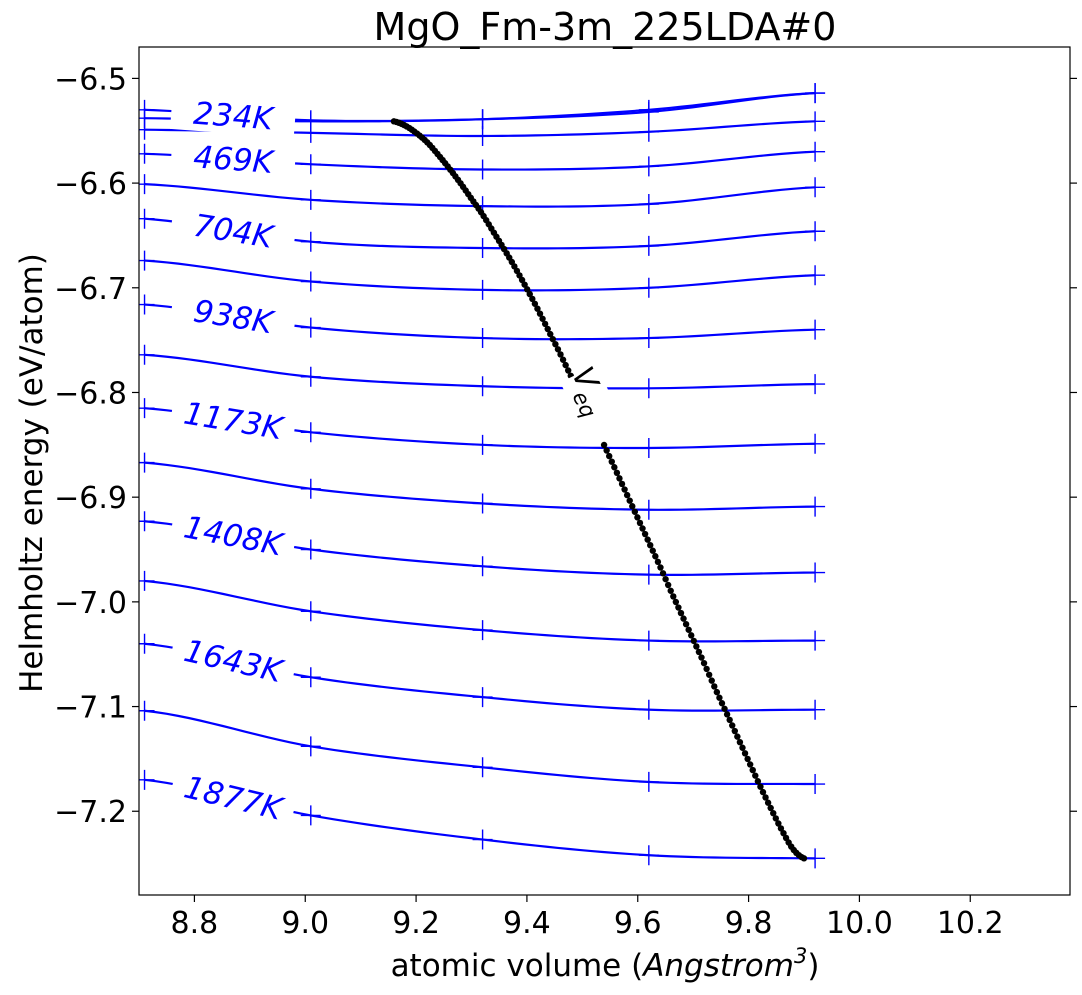 This screenshot has height=995, width=1082. Describe the element at coordinates (90, 708) in the screenshot. I see `y-tick-label: −7.1` at that location.